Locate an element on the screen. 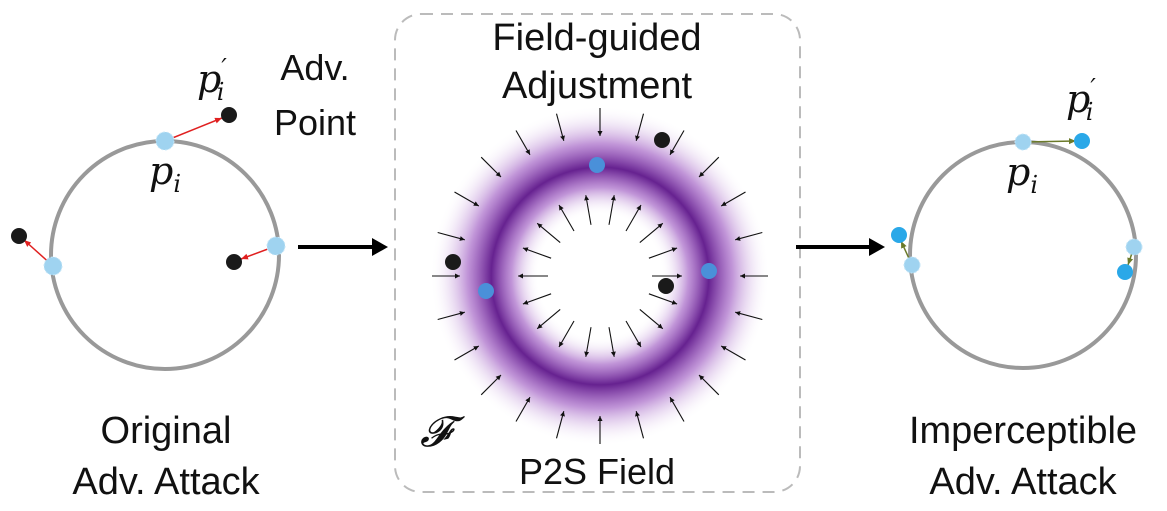 The height and width of the screenshot is (511, 1167). left-adv-point-top is located at coordinates (229, 115).